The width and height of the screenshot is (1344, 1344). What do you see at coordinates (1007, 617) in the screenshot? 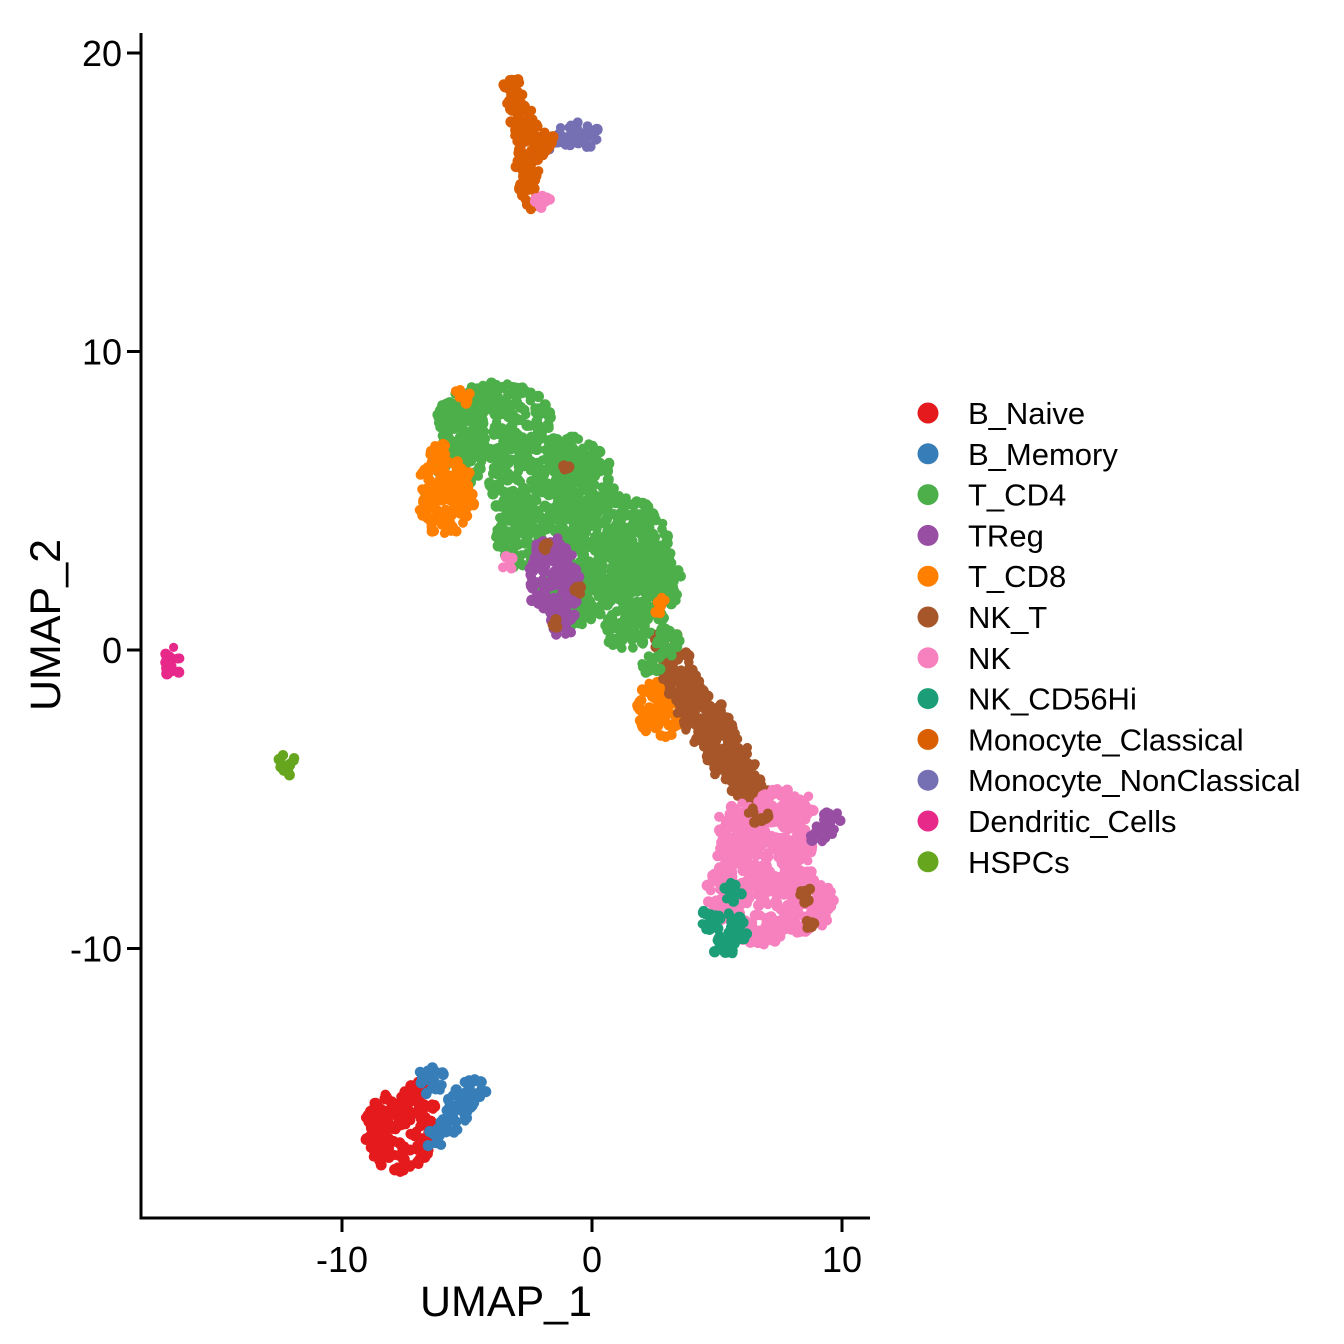
I see `legend-label: NK_T` at bounding box center [1007, 617].